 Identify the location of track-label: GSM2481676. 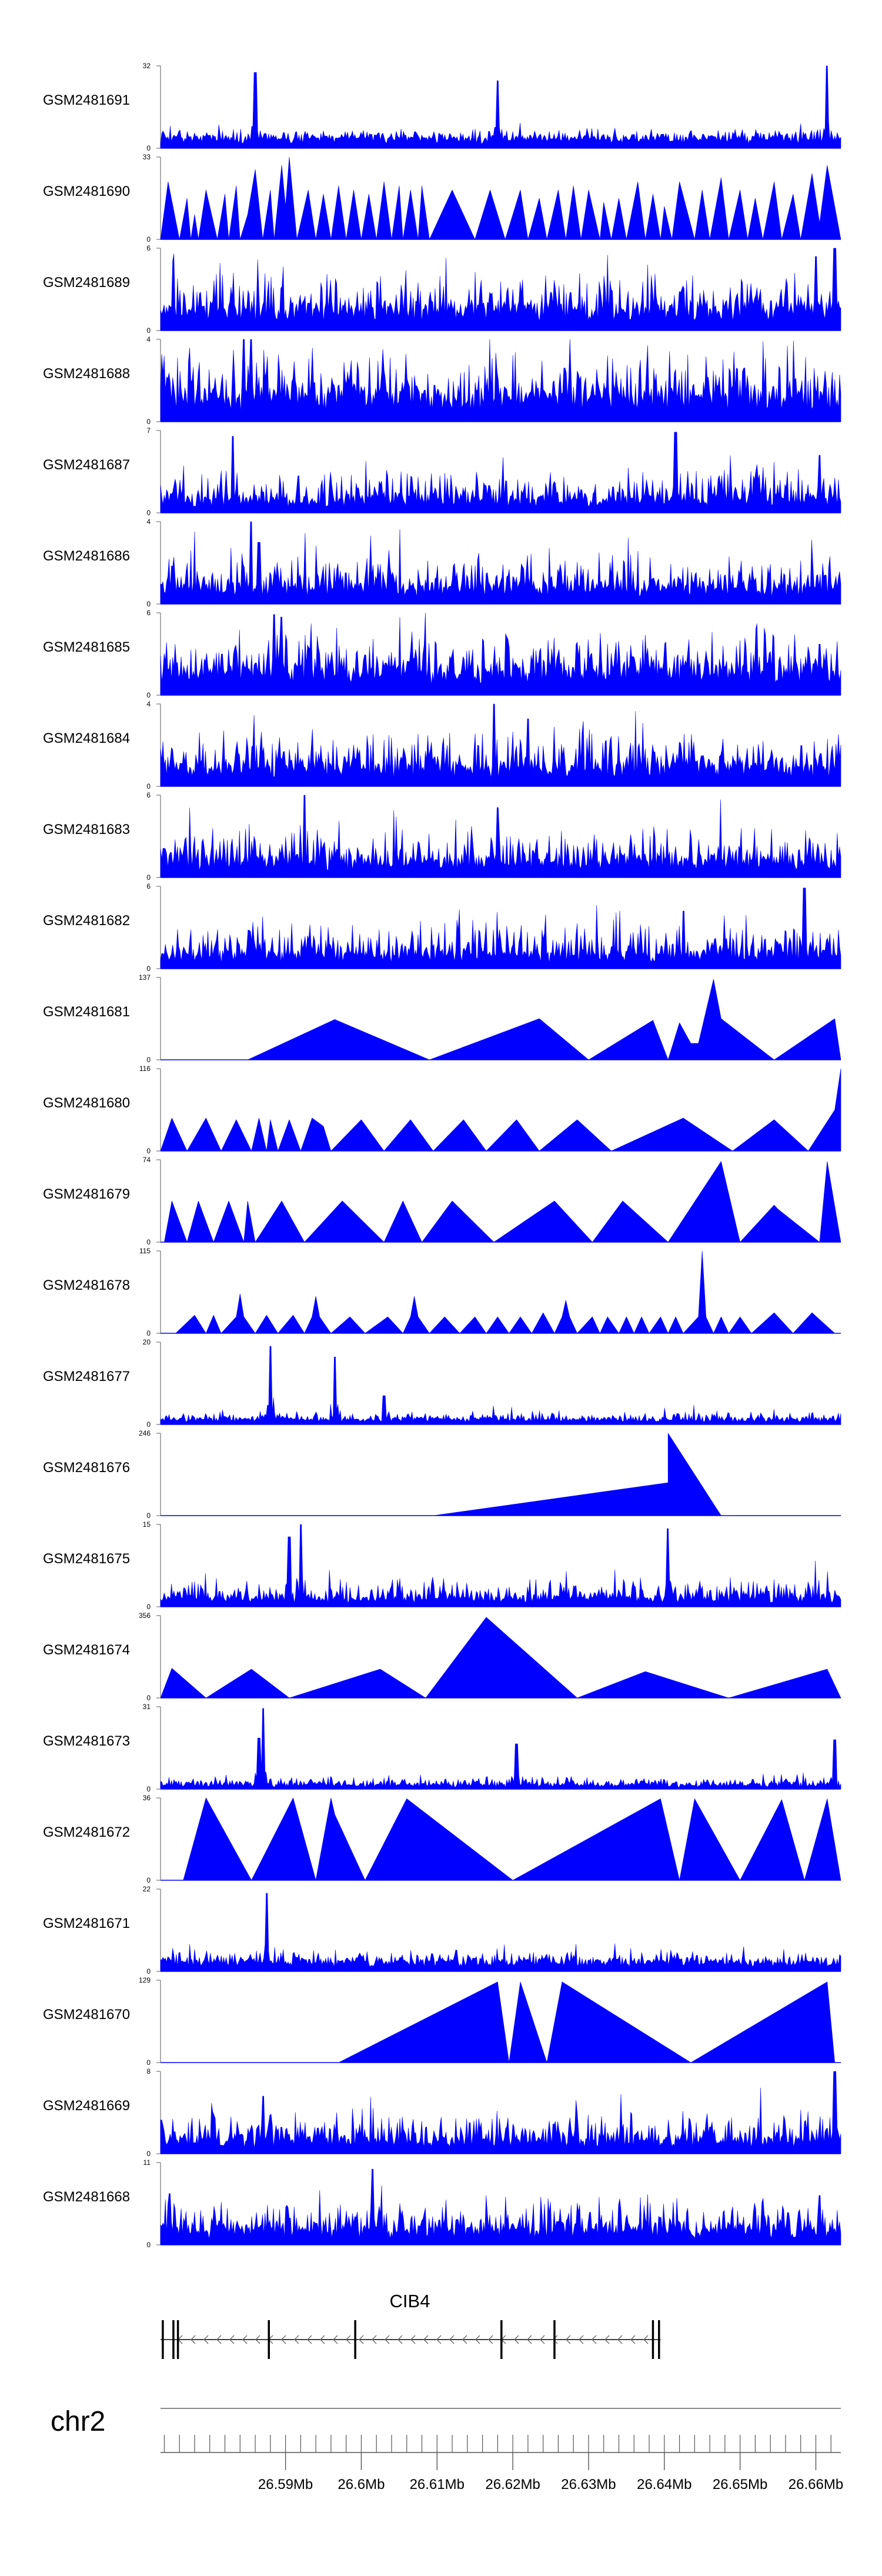
(86, 1468).